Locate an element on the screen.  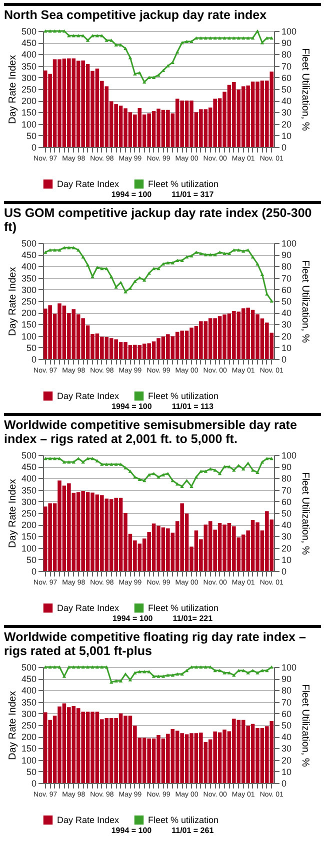
chart-title: Worldwide competitive floating rig day rate index – rigs rated at 5,001 ft-plus is located at coordinates (155, 644).